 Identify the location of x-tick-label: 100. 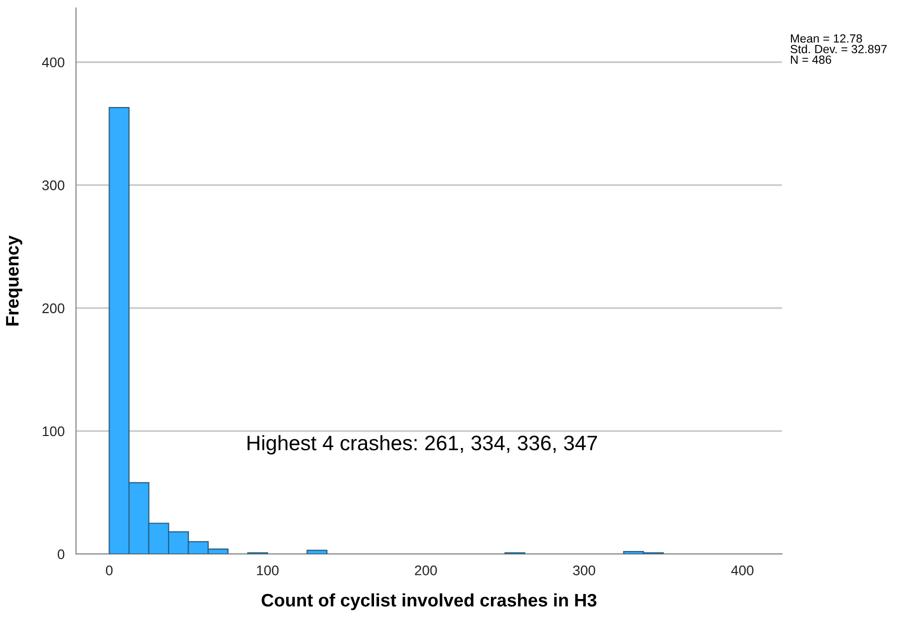
(268, 570).